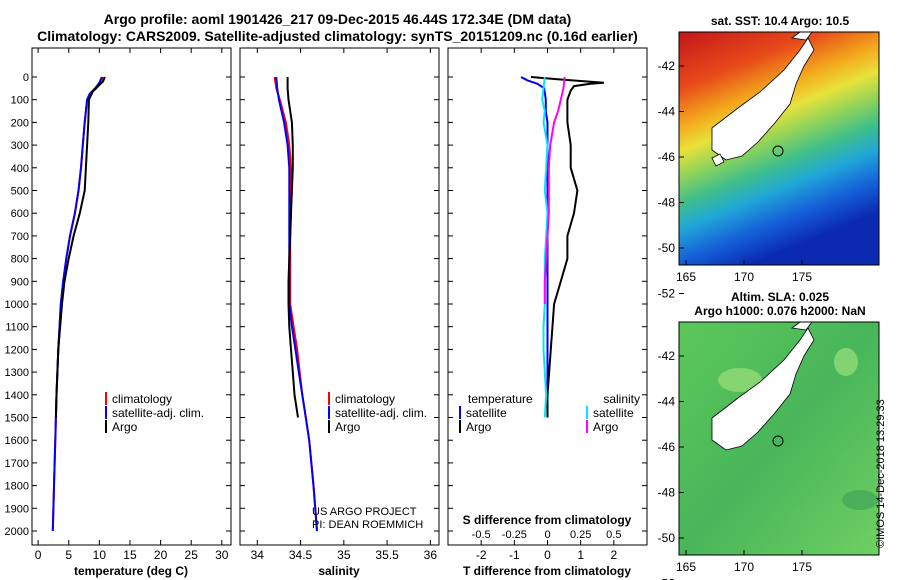 This screenshot has height=580, width=900. I want to click on legend-s-satellite-label: satellite, so click(613, 413).